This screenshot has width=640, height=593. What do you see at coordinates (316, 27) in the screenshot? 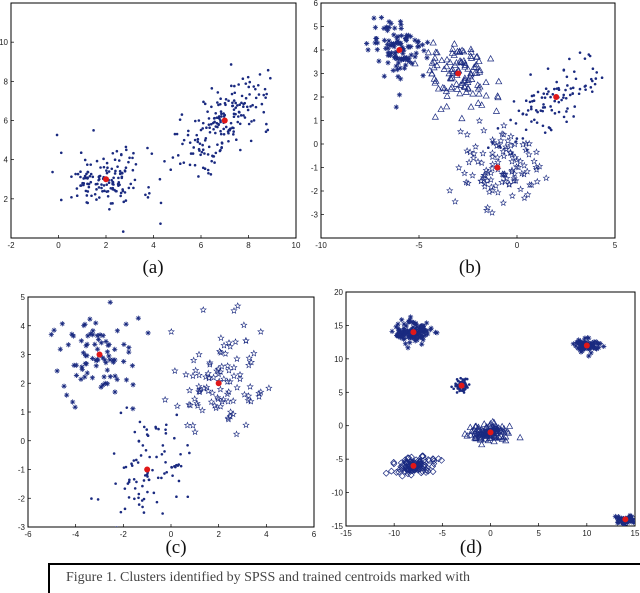
I see `y-tick-label: 5` at bounding box center [316, 27].